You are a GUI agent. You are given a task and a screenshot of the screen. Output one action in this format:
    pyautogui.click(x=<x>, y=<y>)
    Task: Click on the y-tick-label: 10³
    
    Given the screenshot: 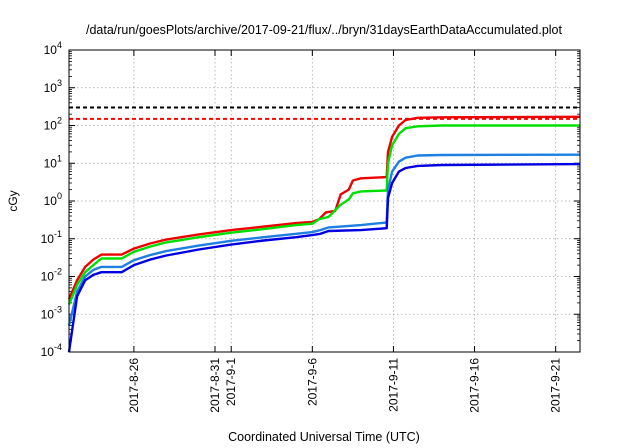 What is the action you would take?
    pyautogui.click(x=53, y=86)
    